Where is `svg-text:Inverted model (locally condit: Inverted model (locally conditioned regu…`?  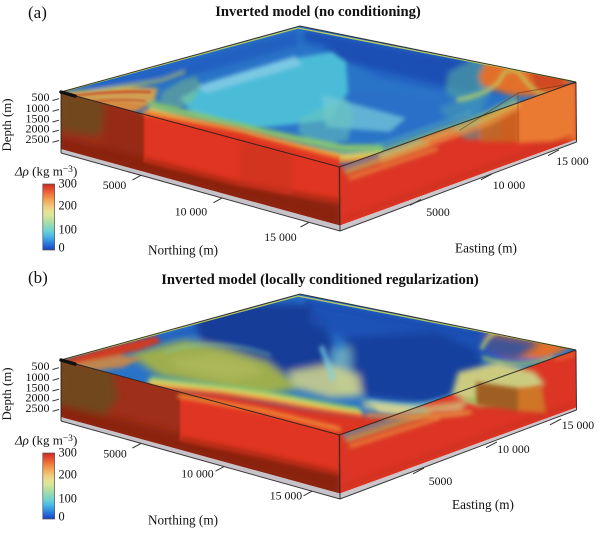 svg-text:Inverted model (locally condit: Inverted model (locally conditioned regu… is located at coordinates (320, 280).